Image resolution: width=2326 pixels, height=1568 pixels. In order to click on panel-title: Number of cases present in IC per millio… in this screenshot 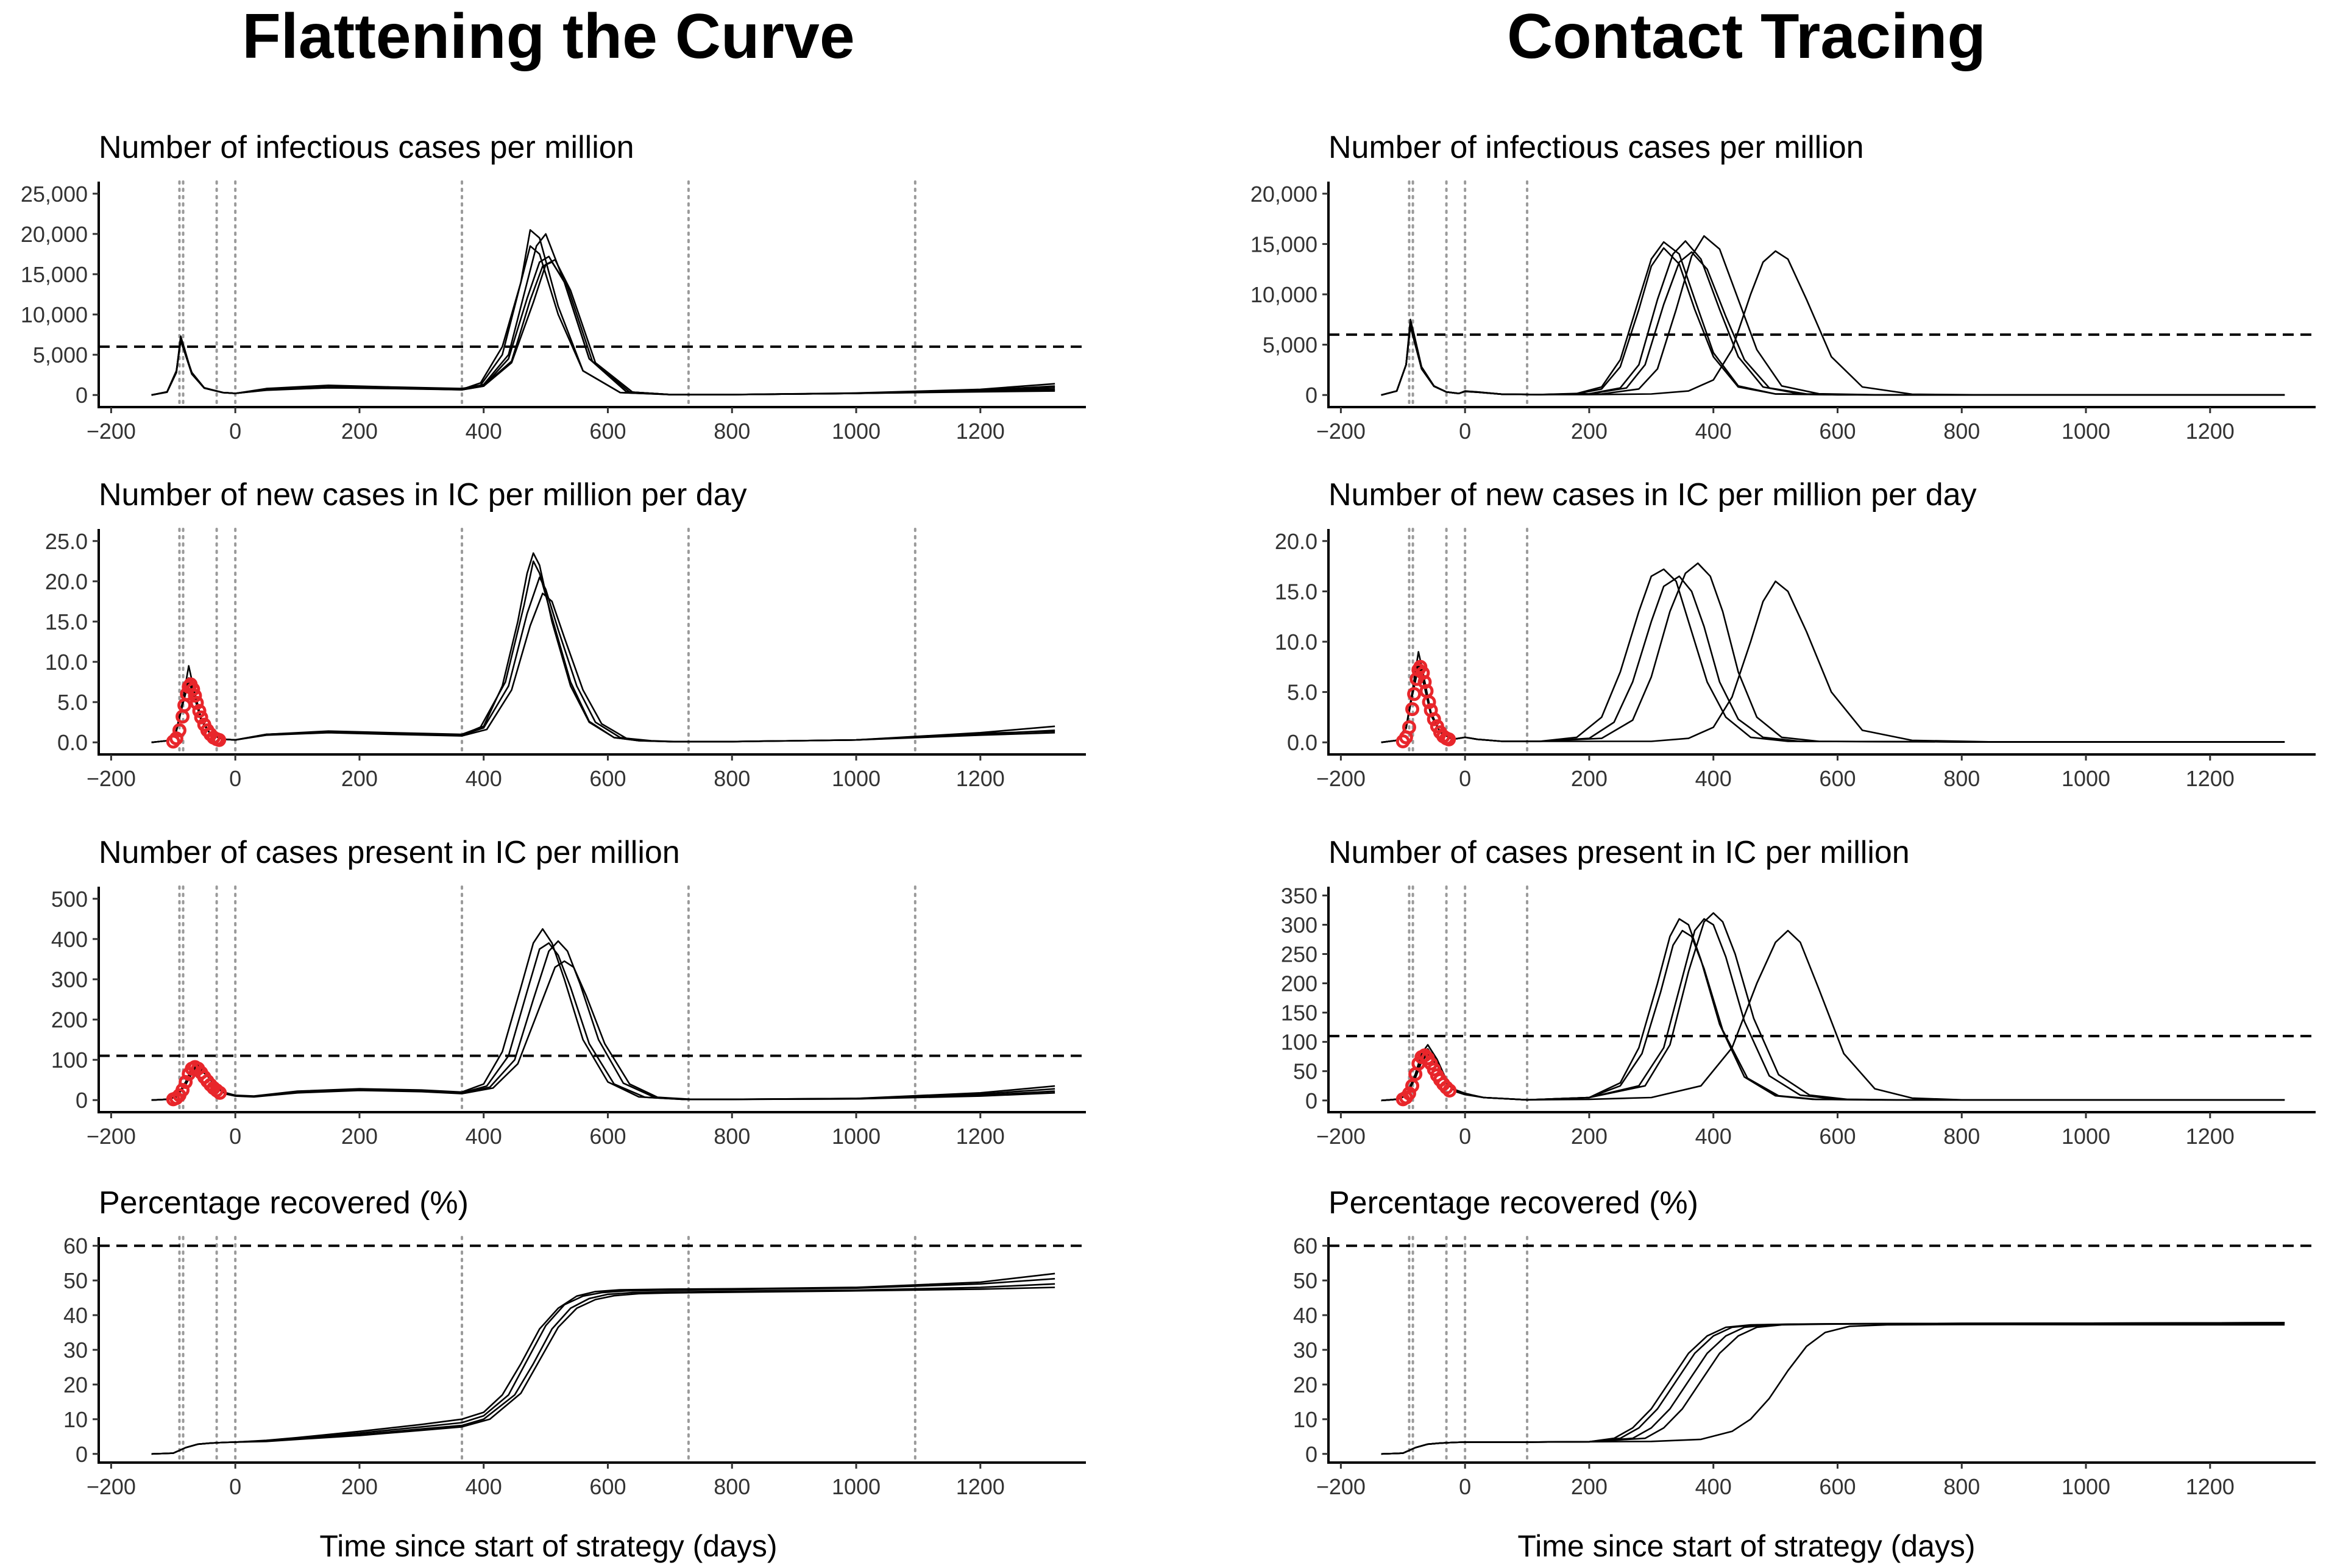, I will do `click(389, 852)`.